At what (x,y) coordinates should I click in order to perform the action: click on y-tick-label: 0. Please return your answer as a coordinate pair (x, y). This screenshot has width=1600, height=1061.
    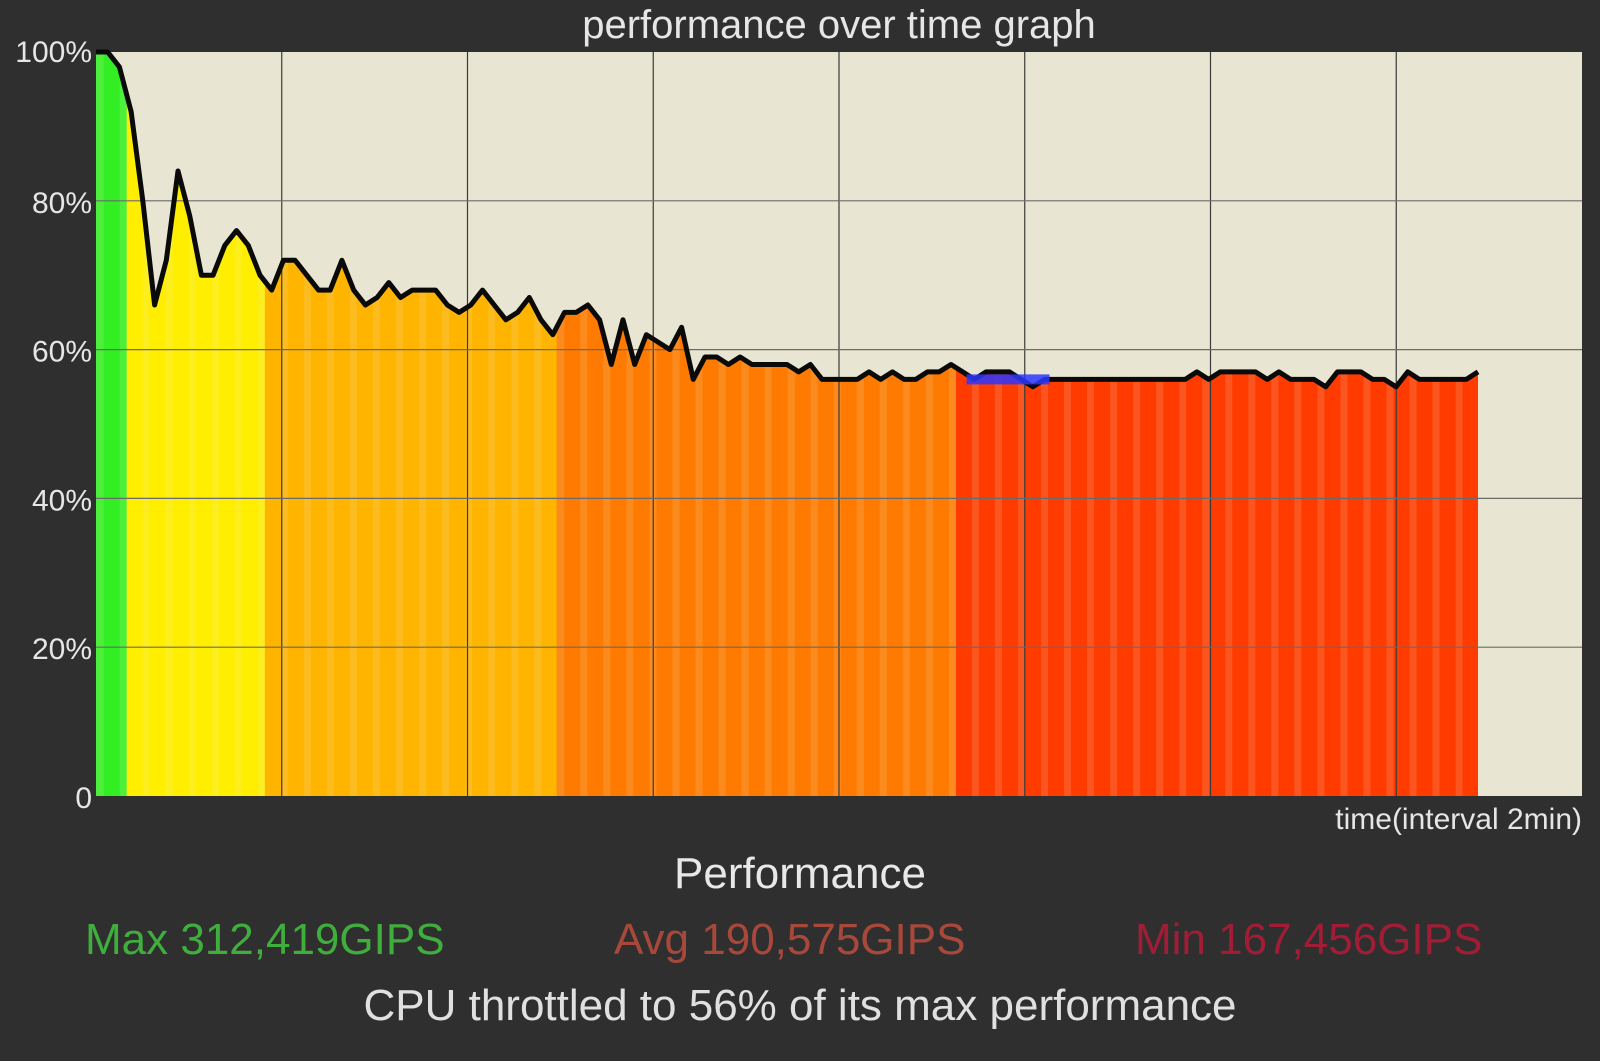
    Looking at the image, I should click on (83, 798).